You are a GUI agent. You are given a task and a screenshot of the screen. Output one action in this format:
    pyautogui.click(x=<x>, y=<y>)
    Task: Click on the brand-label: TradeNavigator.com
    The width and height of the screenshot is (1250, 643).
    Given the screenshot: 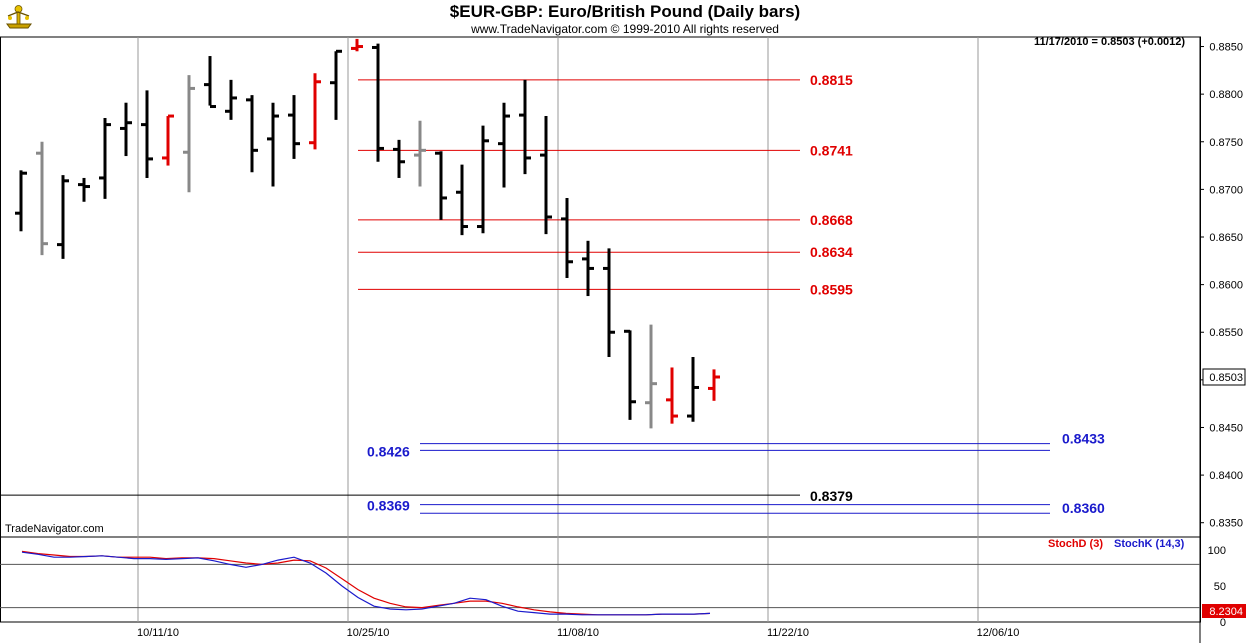 What is the action you would take?
    pyautogui.click(x=54, y=529)
    